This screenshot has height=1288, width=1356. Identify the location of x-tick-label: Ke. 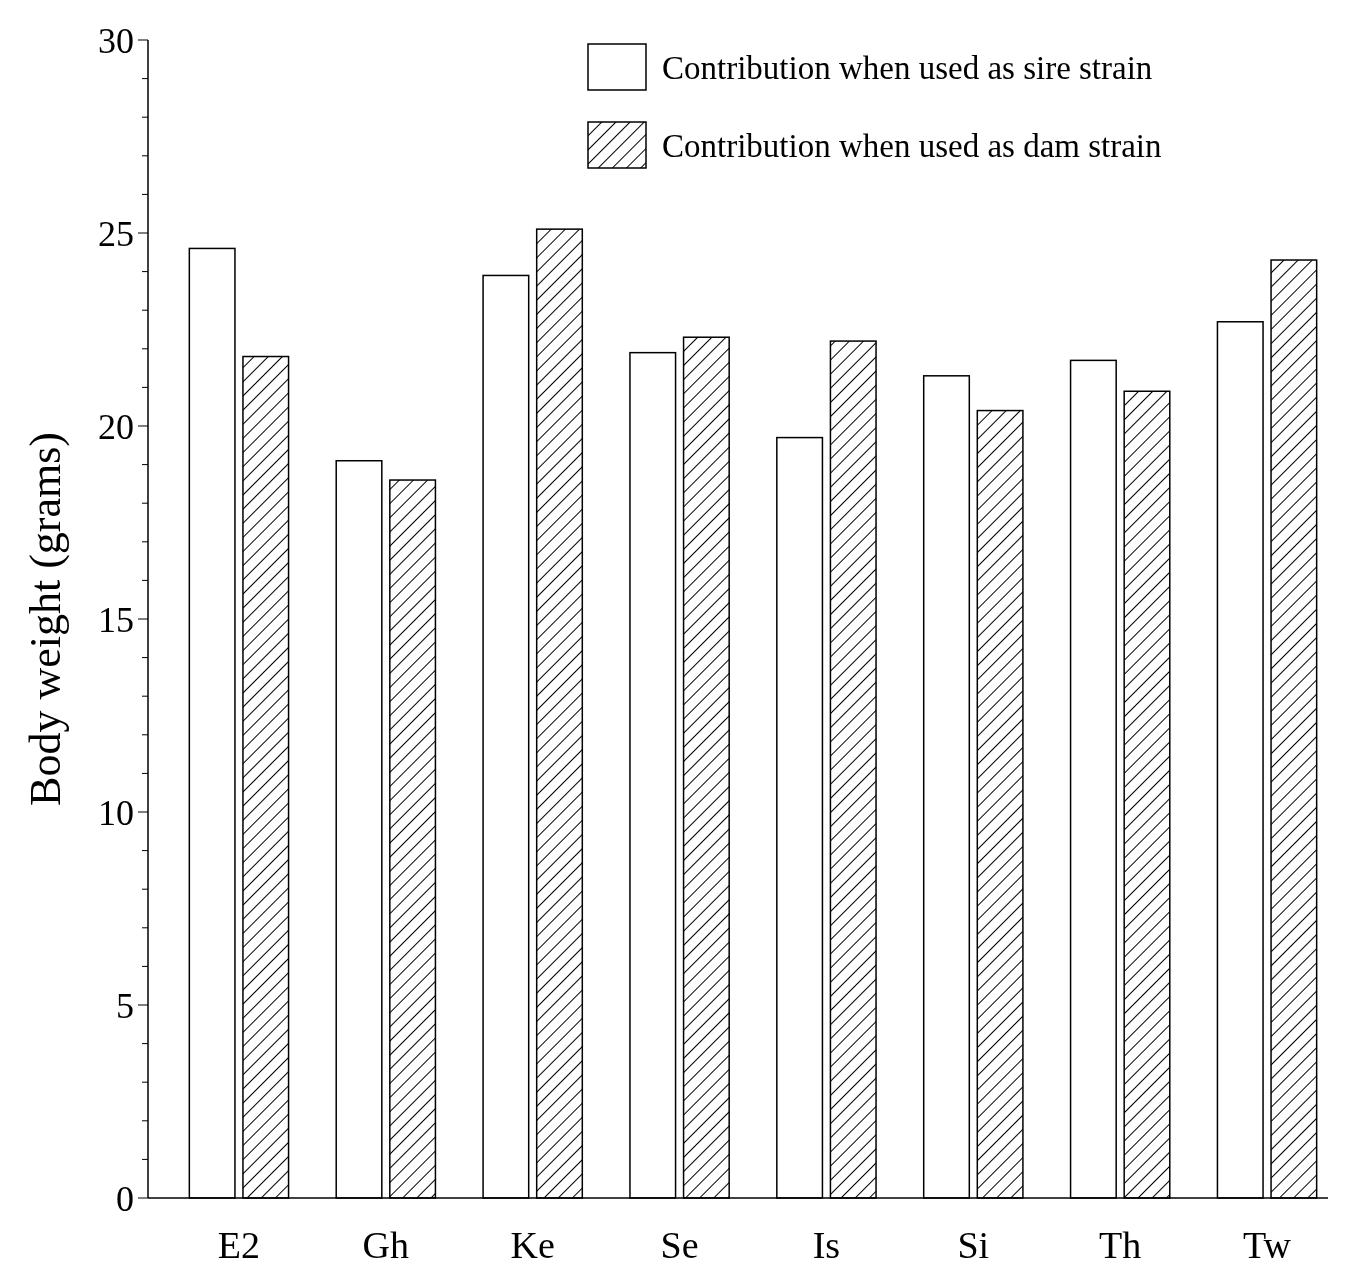
(532, 1245).